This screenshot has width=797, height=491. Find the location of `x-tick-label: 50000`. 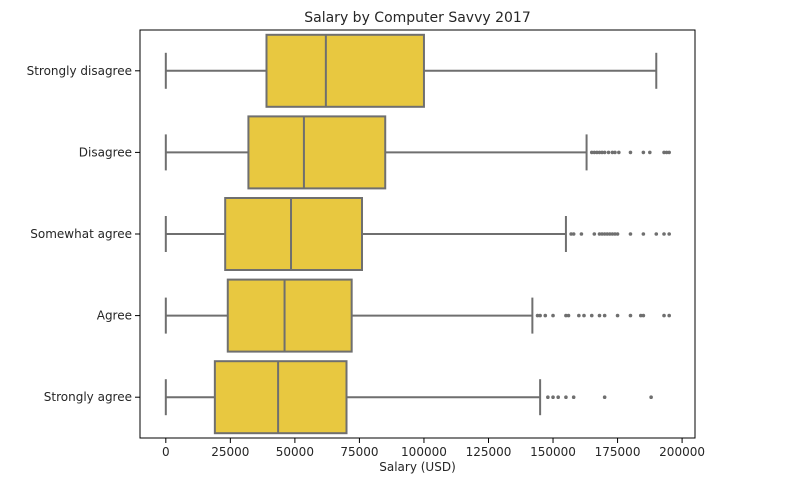

x-tick-label: 50000 is located at coordinates (295, 452).